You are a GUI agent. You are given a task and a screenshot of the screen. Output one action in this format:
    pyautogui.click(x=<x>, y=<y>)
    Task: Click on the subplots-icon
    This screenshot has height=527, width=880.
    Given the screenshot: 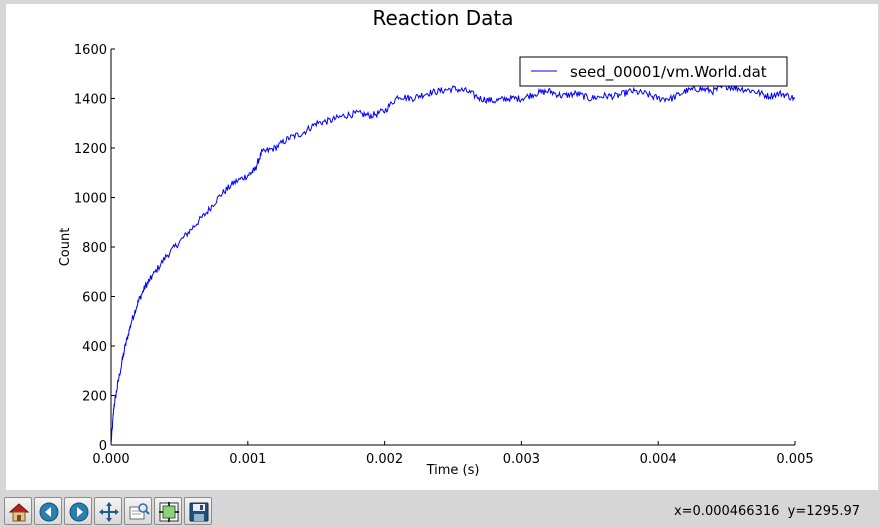 What is the action you would take?
    pyautogui.click(x=169, y=512)
    